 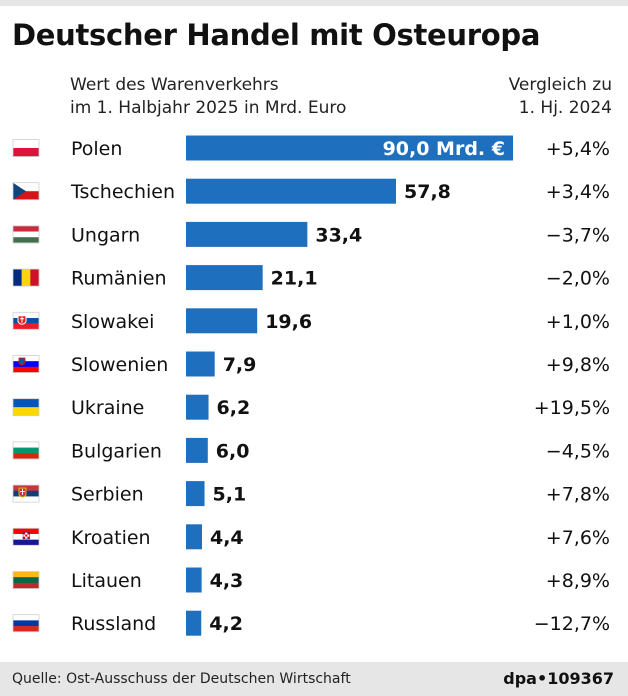 What do you see at coordinates (578, 451) in the screenshot?
I see `change-label: −4,5%` at bounding box center [578, 451].